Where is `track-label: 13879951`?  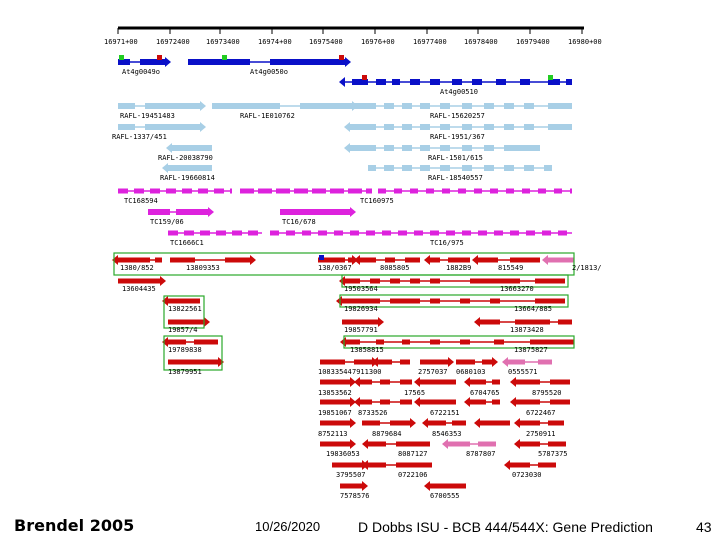
track-label: 13879951 is located at coordinates (185, 372).